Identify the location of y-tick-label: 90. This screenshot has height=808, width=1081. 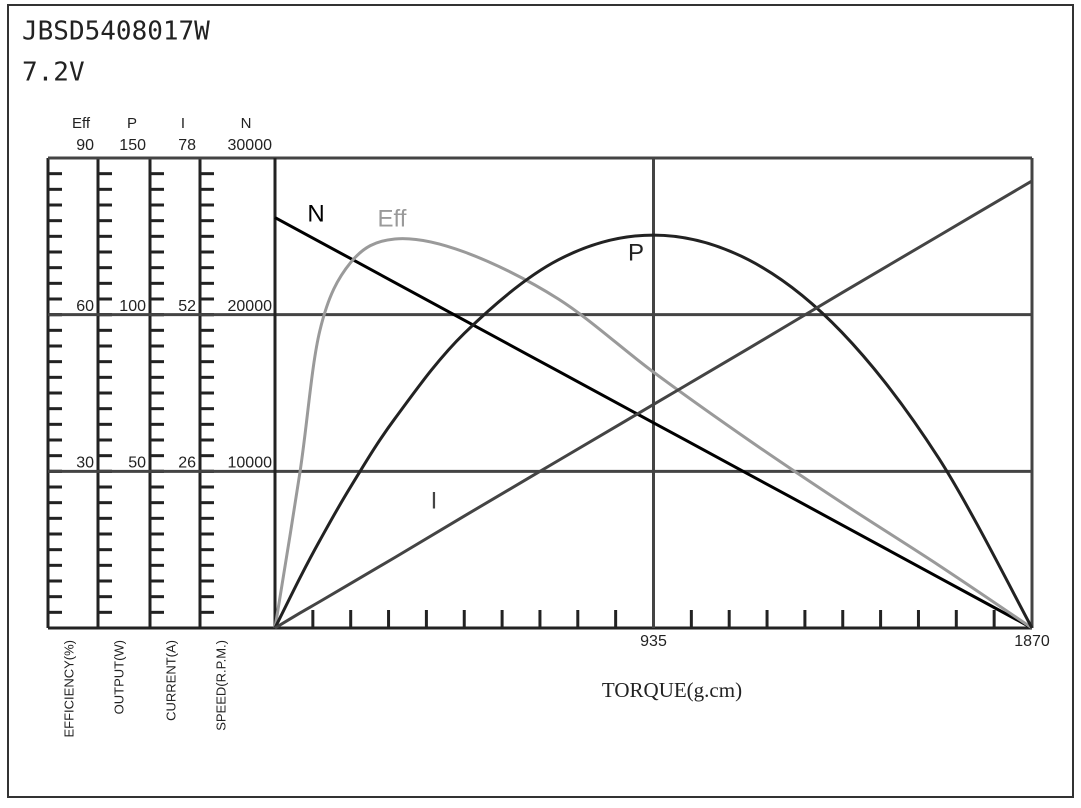
(85, 145).